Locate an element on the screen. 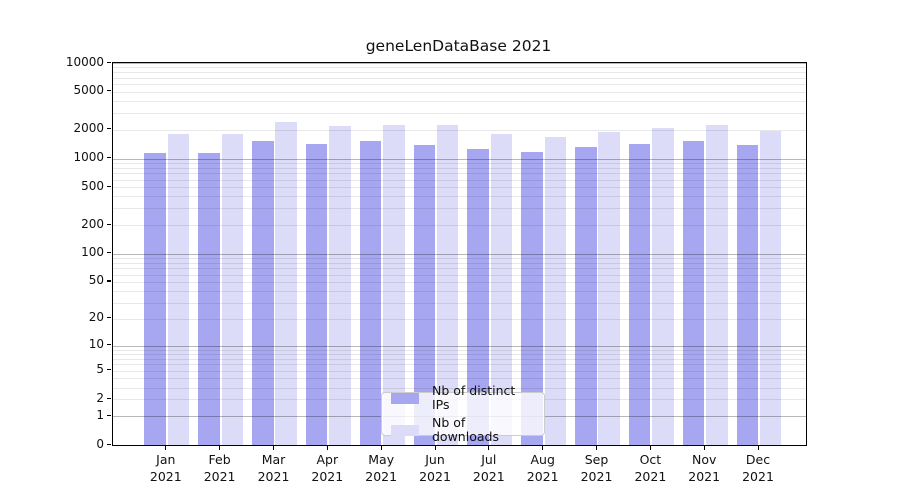 The image size is (900, 500). bar-distinct-ips-sep is located at coordinates (586, 296).